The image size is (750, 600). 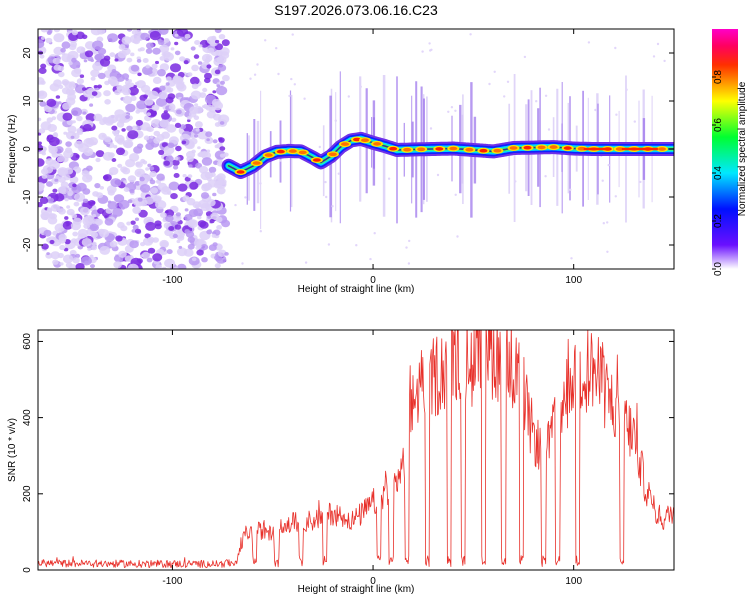 I want to click on colorbar-label: Normalized spectral amplitude, so click(x=742, y=148).